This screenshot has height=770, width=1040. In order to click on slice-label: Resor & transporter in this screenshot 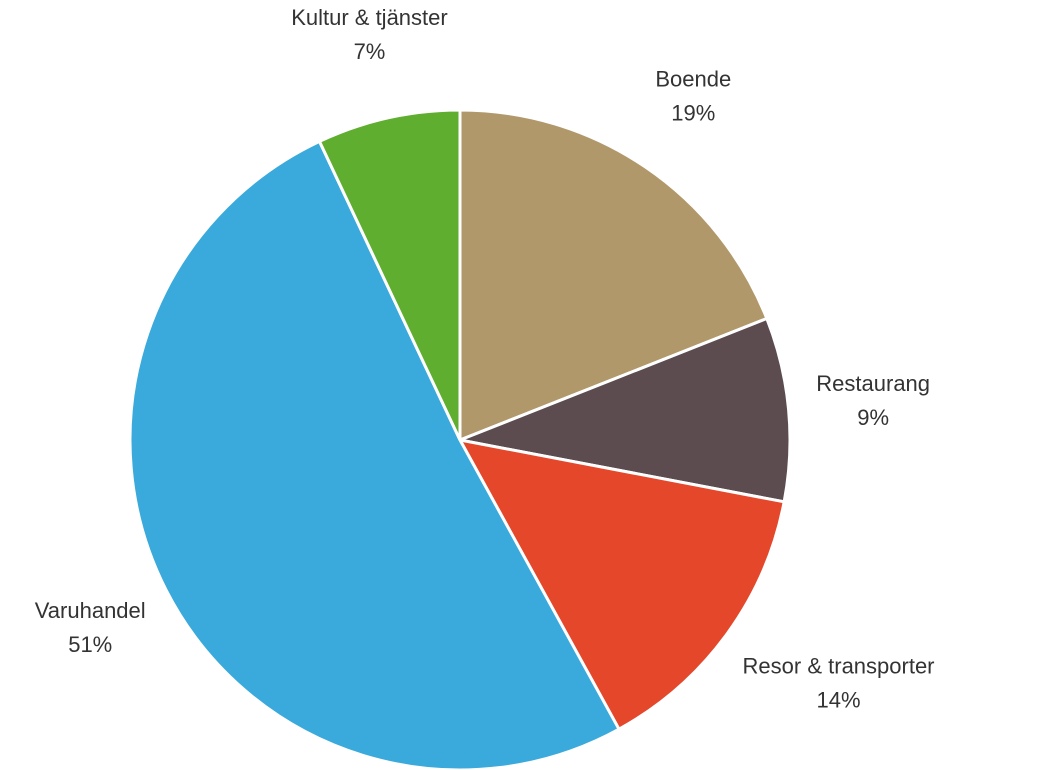, I will do `click(839, 666)`.